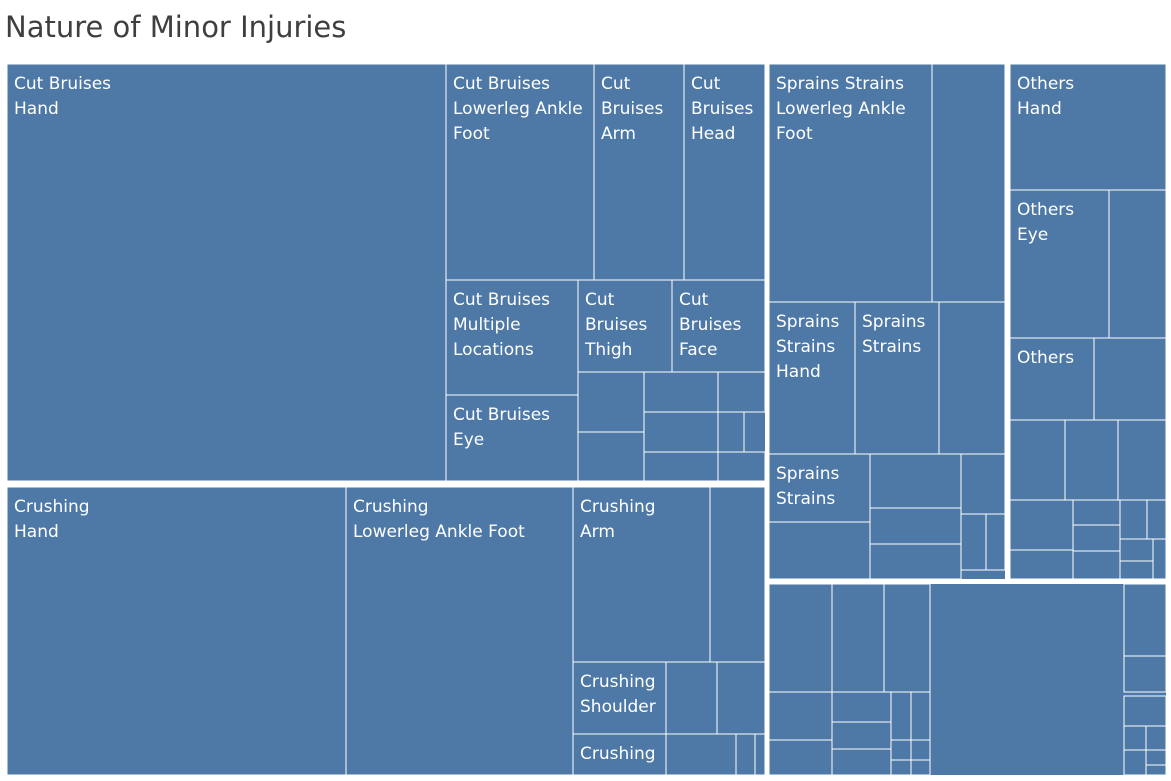  Describe the element at coordinates (493, 350) in the screenshot. I see `tile-label: Locations` at that location.